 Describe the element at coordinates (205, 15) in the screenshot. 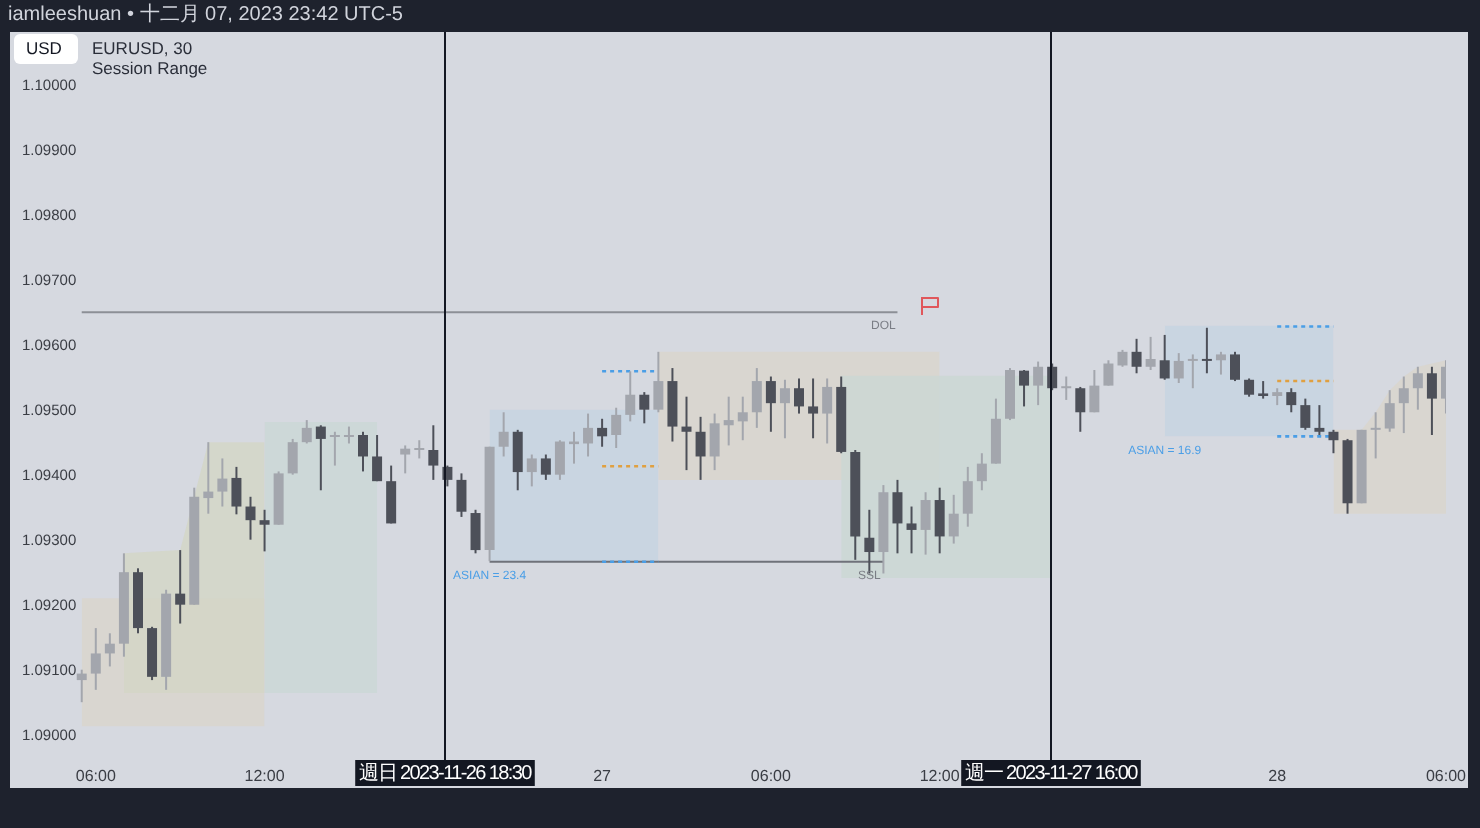

I see `text: iamleeshuan • 十二月 07, 2023 23:42 UTC-5` at that location.